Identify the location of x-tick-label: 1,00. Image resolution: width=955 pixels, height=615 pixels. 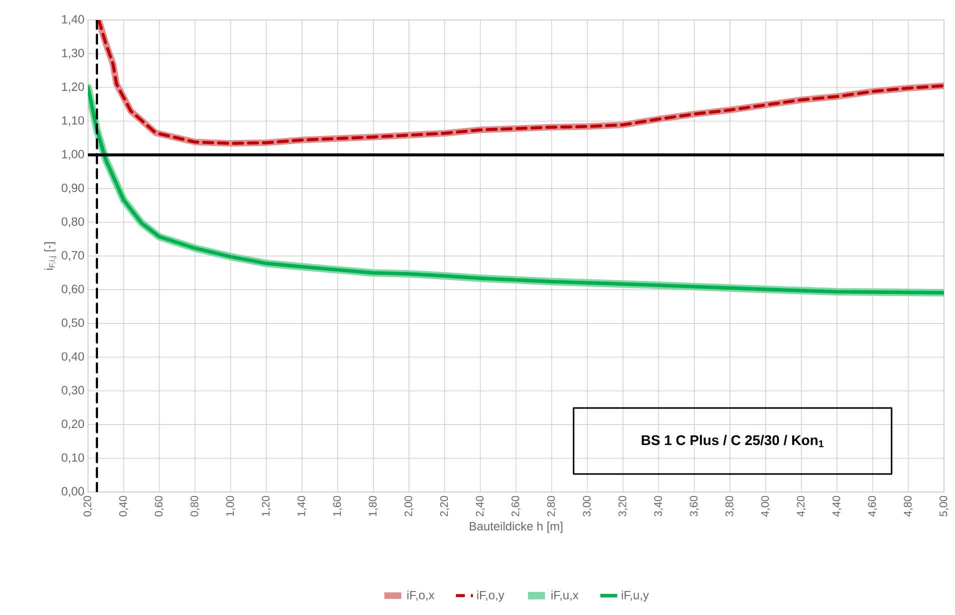
(231, 506).